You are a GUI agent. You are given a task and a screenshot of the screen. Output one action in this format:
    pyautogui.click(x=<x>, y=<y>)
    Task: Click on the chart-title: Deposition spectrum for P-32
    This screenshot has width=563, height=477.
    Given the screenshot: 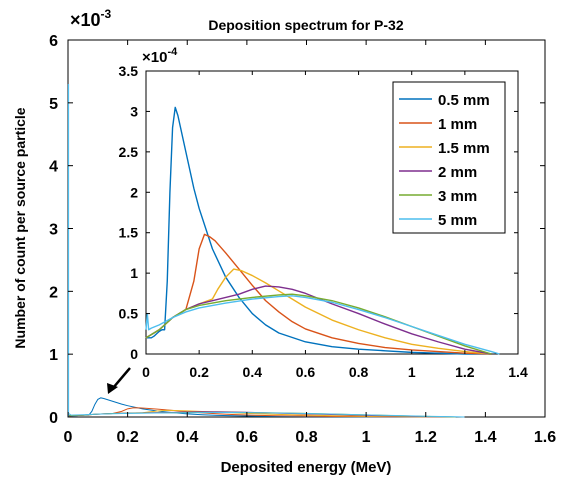 What is the action you would take?
    pyautogui.click(x=305, y=25)
    